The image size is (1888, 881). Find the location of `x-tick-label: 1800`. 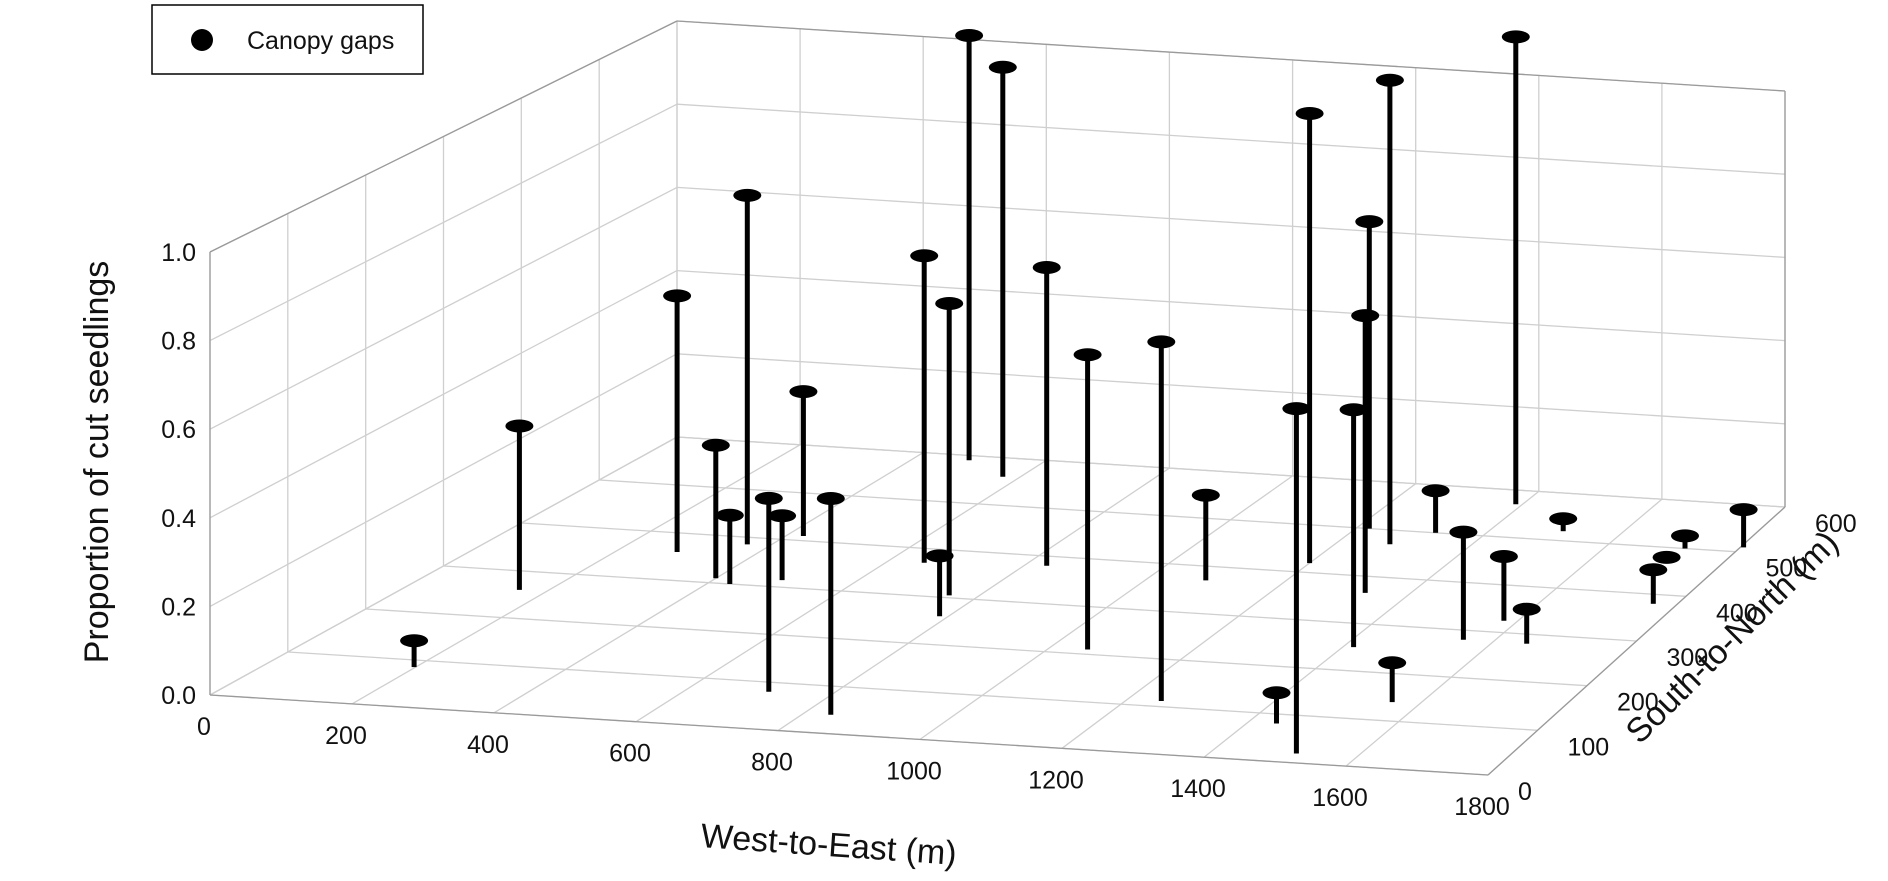

x-tick-label: 1800 is located at coordinates (1482, 807).